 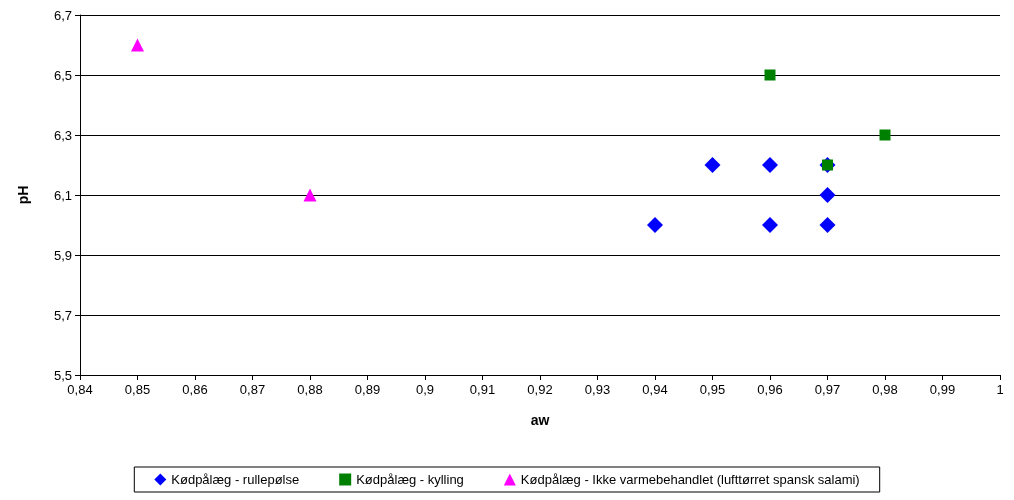 What do you see at coordinates (137, 389) in the screenshot?
I see `x-tick-label: 0,85` at bounding box center [137, 389].